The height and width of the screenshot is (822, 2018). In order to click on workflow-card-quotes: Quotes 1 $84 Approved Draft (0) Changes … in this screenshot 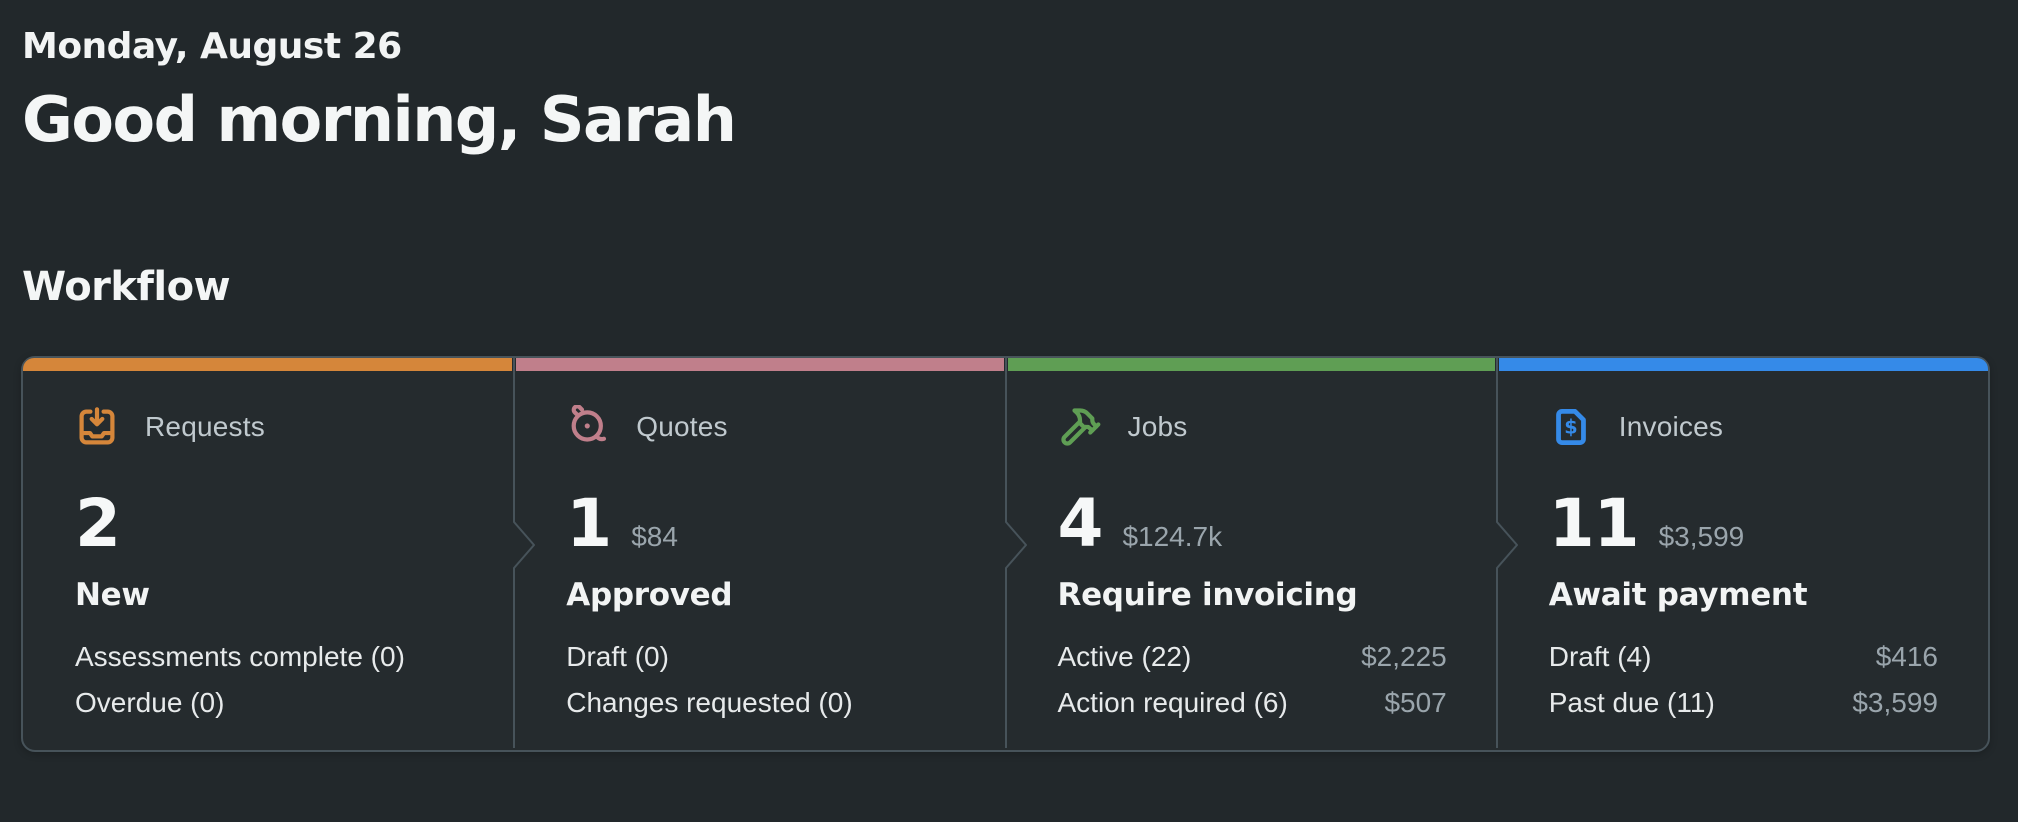, I will do `click(759, 553)`.